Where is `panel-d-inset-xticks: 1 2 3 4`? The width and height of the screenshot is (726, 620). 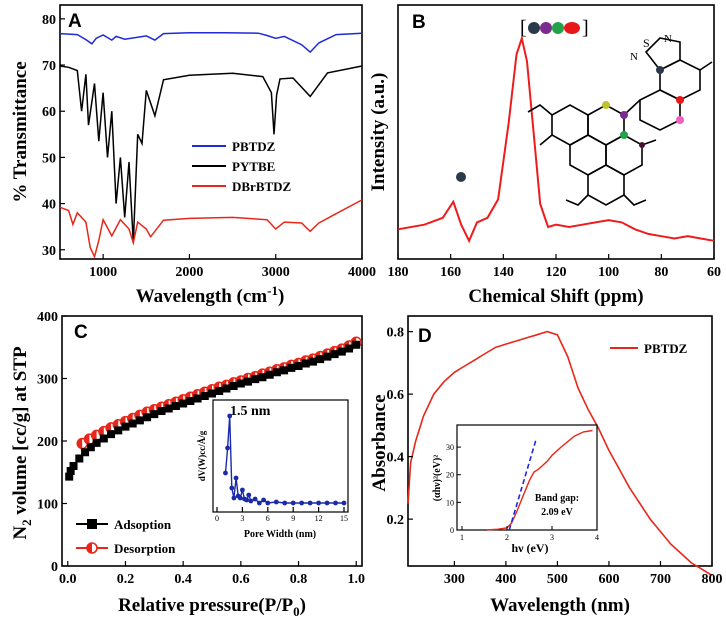
panel-d-inset-xticks: 1 2 3 4 is located at coordinates (529, 534).